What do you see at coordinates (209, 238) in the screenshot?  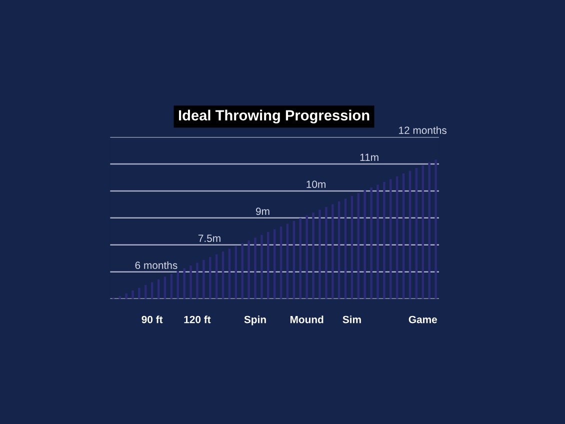 I see `annotation: 7.5m` at bounding box center [209, 238].